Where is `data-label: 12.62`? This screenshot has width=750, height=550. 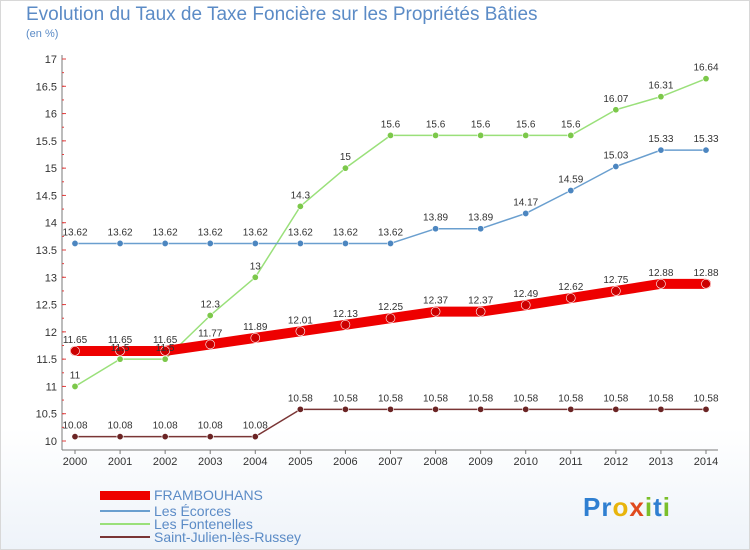 data-label: 12.62 is located at coordinates (570, 287).